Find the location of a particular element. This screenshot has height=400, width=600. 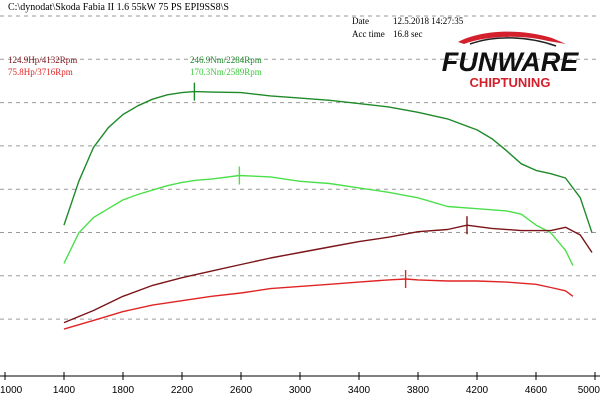

x-tick-label: 1800 is located at coordinates (123, 390).